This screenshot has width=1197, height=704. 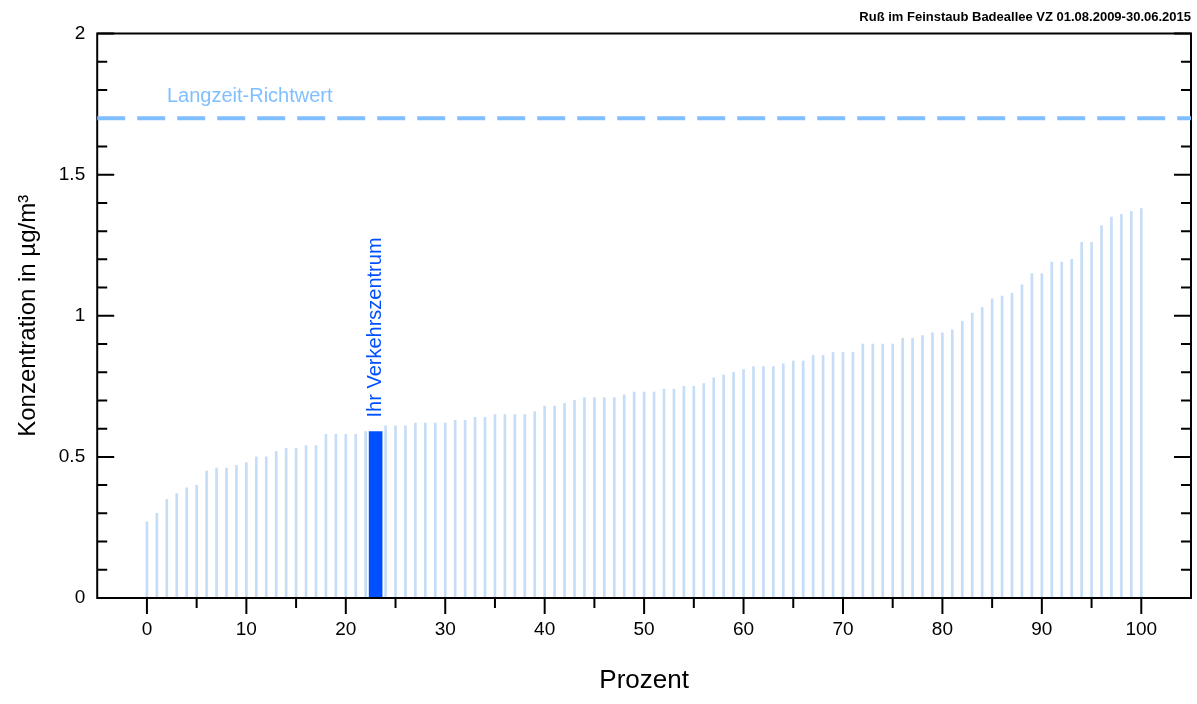 What do you see at coordinates (80, 597) in the screenshot?
I see `y-tick-label: 0` at bounding box center [80, 597].